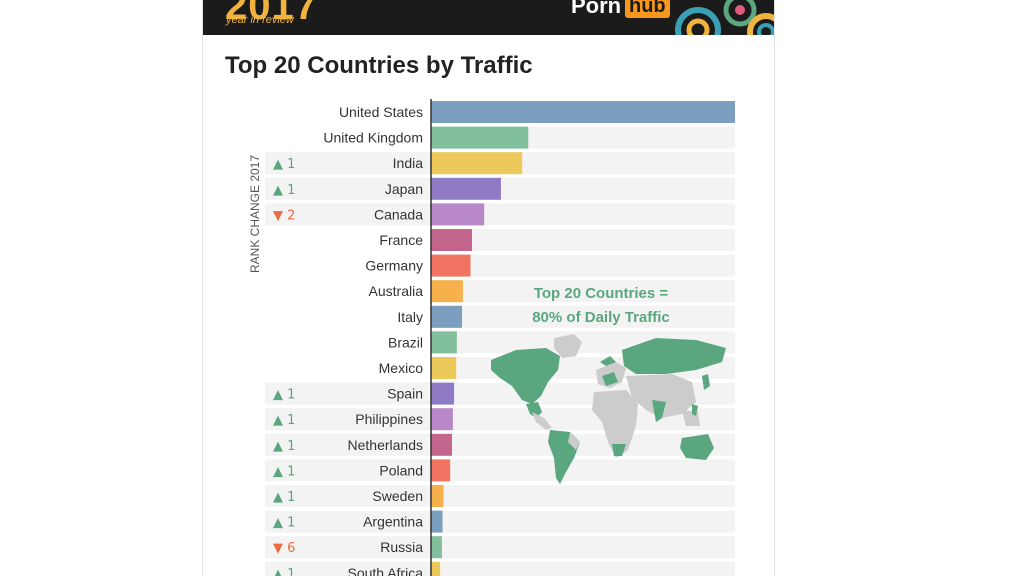 The height and width of the screenshot is (576, 1024). What do you see at coordinates (447, 291) in the screenshot?
I see `bar-australia` at bounding box center [447, 291].